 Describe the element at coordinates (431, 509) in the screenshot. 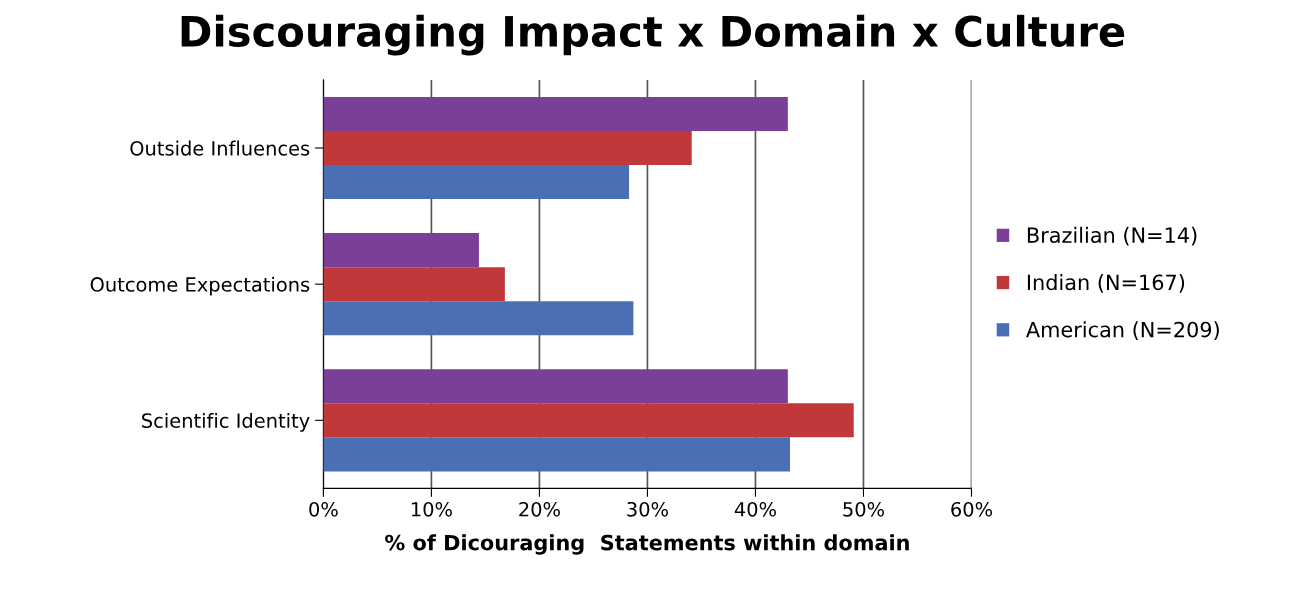

I see `x-tick-label: 10%` at that location.